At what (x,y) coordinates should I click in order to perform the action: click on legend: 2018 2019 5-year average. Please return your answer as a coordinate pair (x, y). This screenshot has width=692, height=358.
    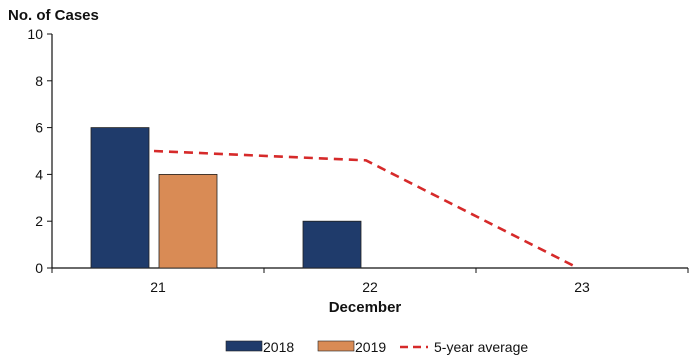
    Looking at the image, I should click on (376, 347).